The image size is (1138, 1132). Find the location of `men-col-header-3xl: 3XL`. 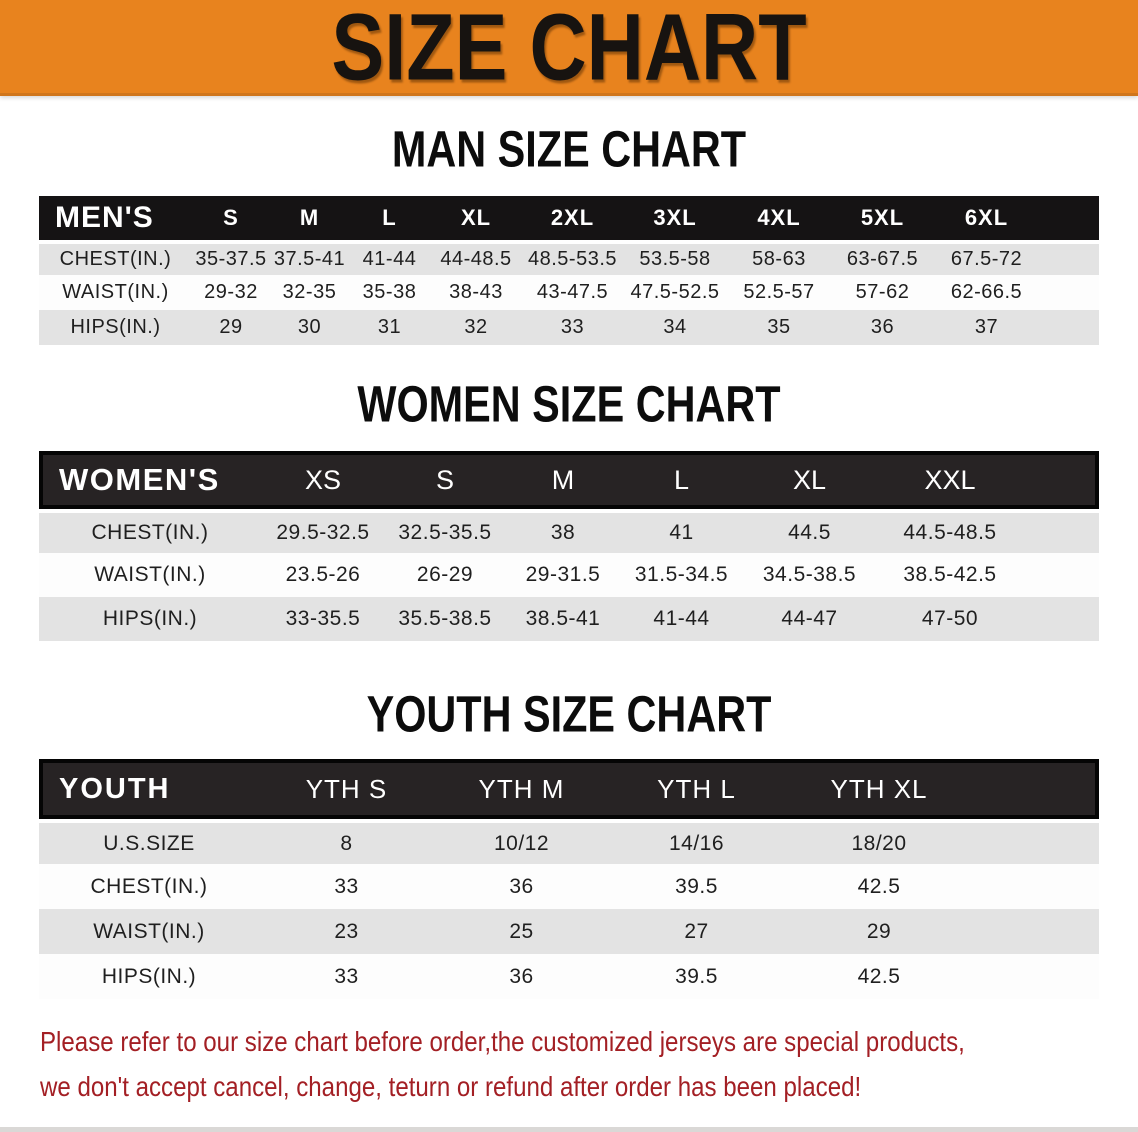

men-col-header-3xl: 3XL is located at coordinates (675, 218).